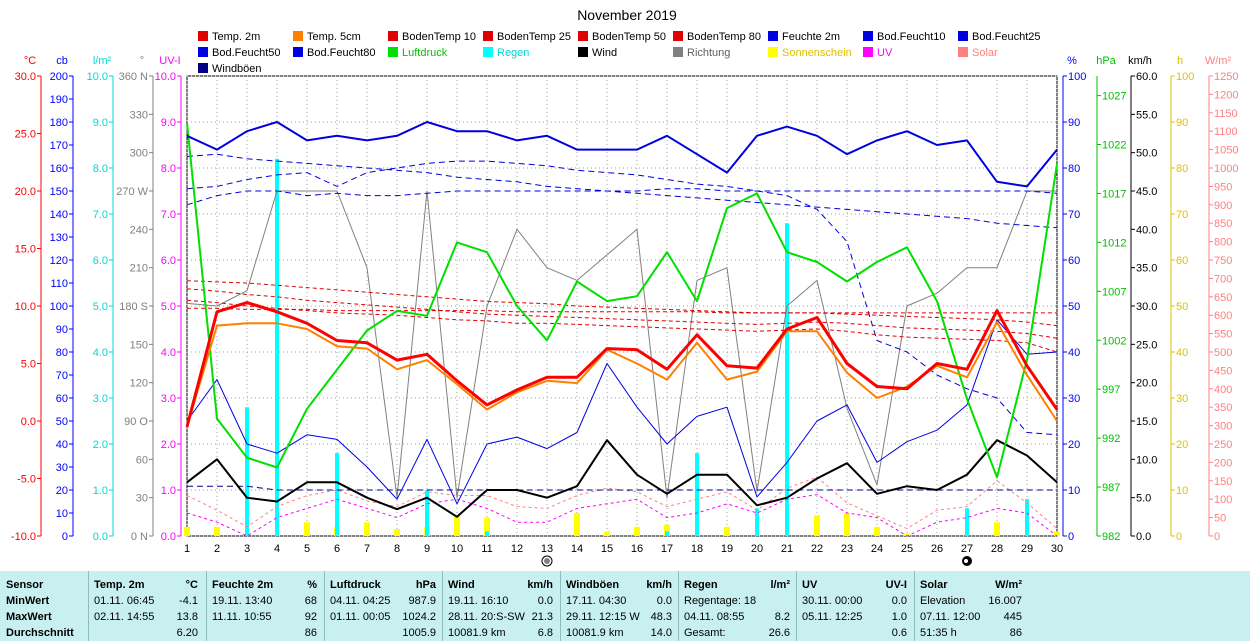 Image resolution: width=1250 pixels, height=641 pixels. I want to click on stats-header: Solar, so click(934, 585).